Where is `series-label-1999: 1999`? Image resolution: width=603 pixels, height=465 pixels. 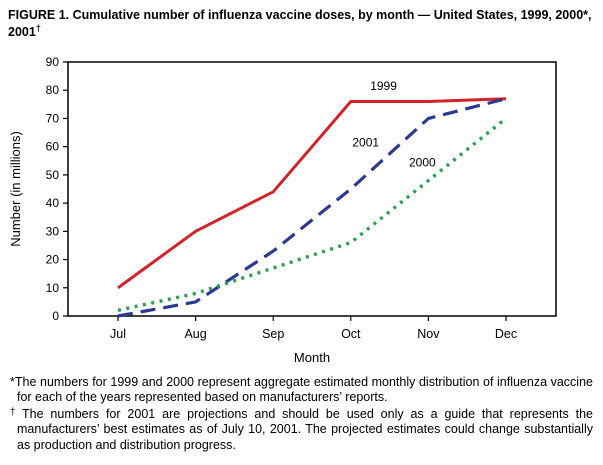
series-label-1999: 1999 is located at coordinates (383, 86).